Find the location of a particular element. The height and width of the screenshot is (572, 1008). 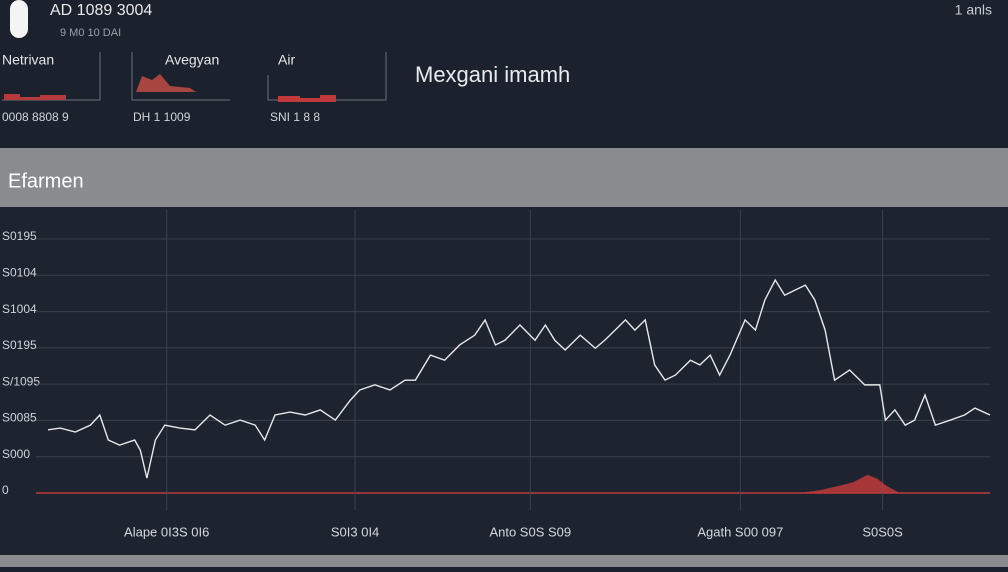

y-tick-label: S0085 is located at coordinates (19, 418).